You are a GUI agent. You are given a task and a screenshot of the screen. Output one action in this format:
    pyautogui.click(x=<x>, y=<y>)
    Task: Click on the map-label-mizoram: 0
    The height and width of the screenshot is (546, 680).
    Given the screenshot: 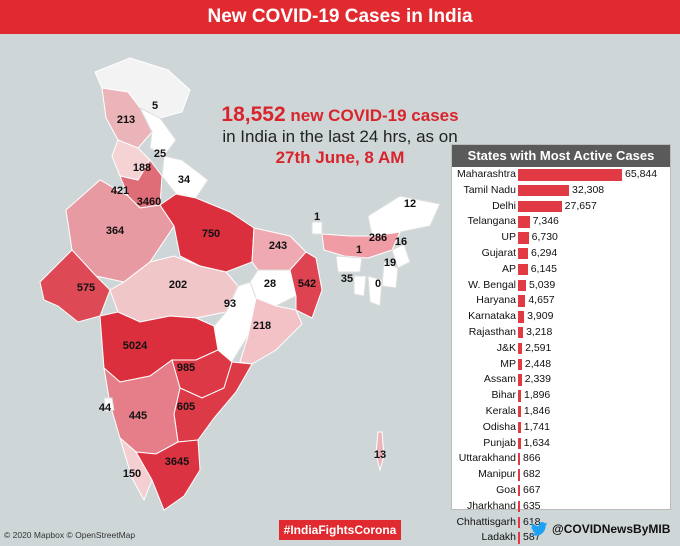 What is the action you would take?
    pyautogui.click(x=378, y=284)
    